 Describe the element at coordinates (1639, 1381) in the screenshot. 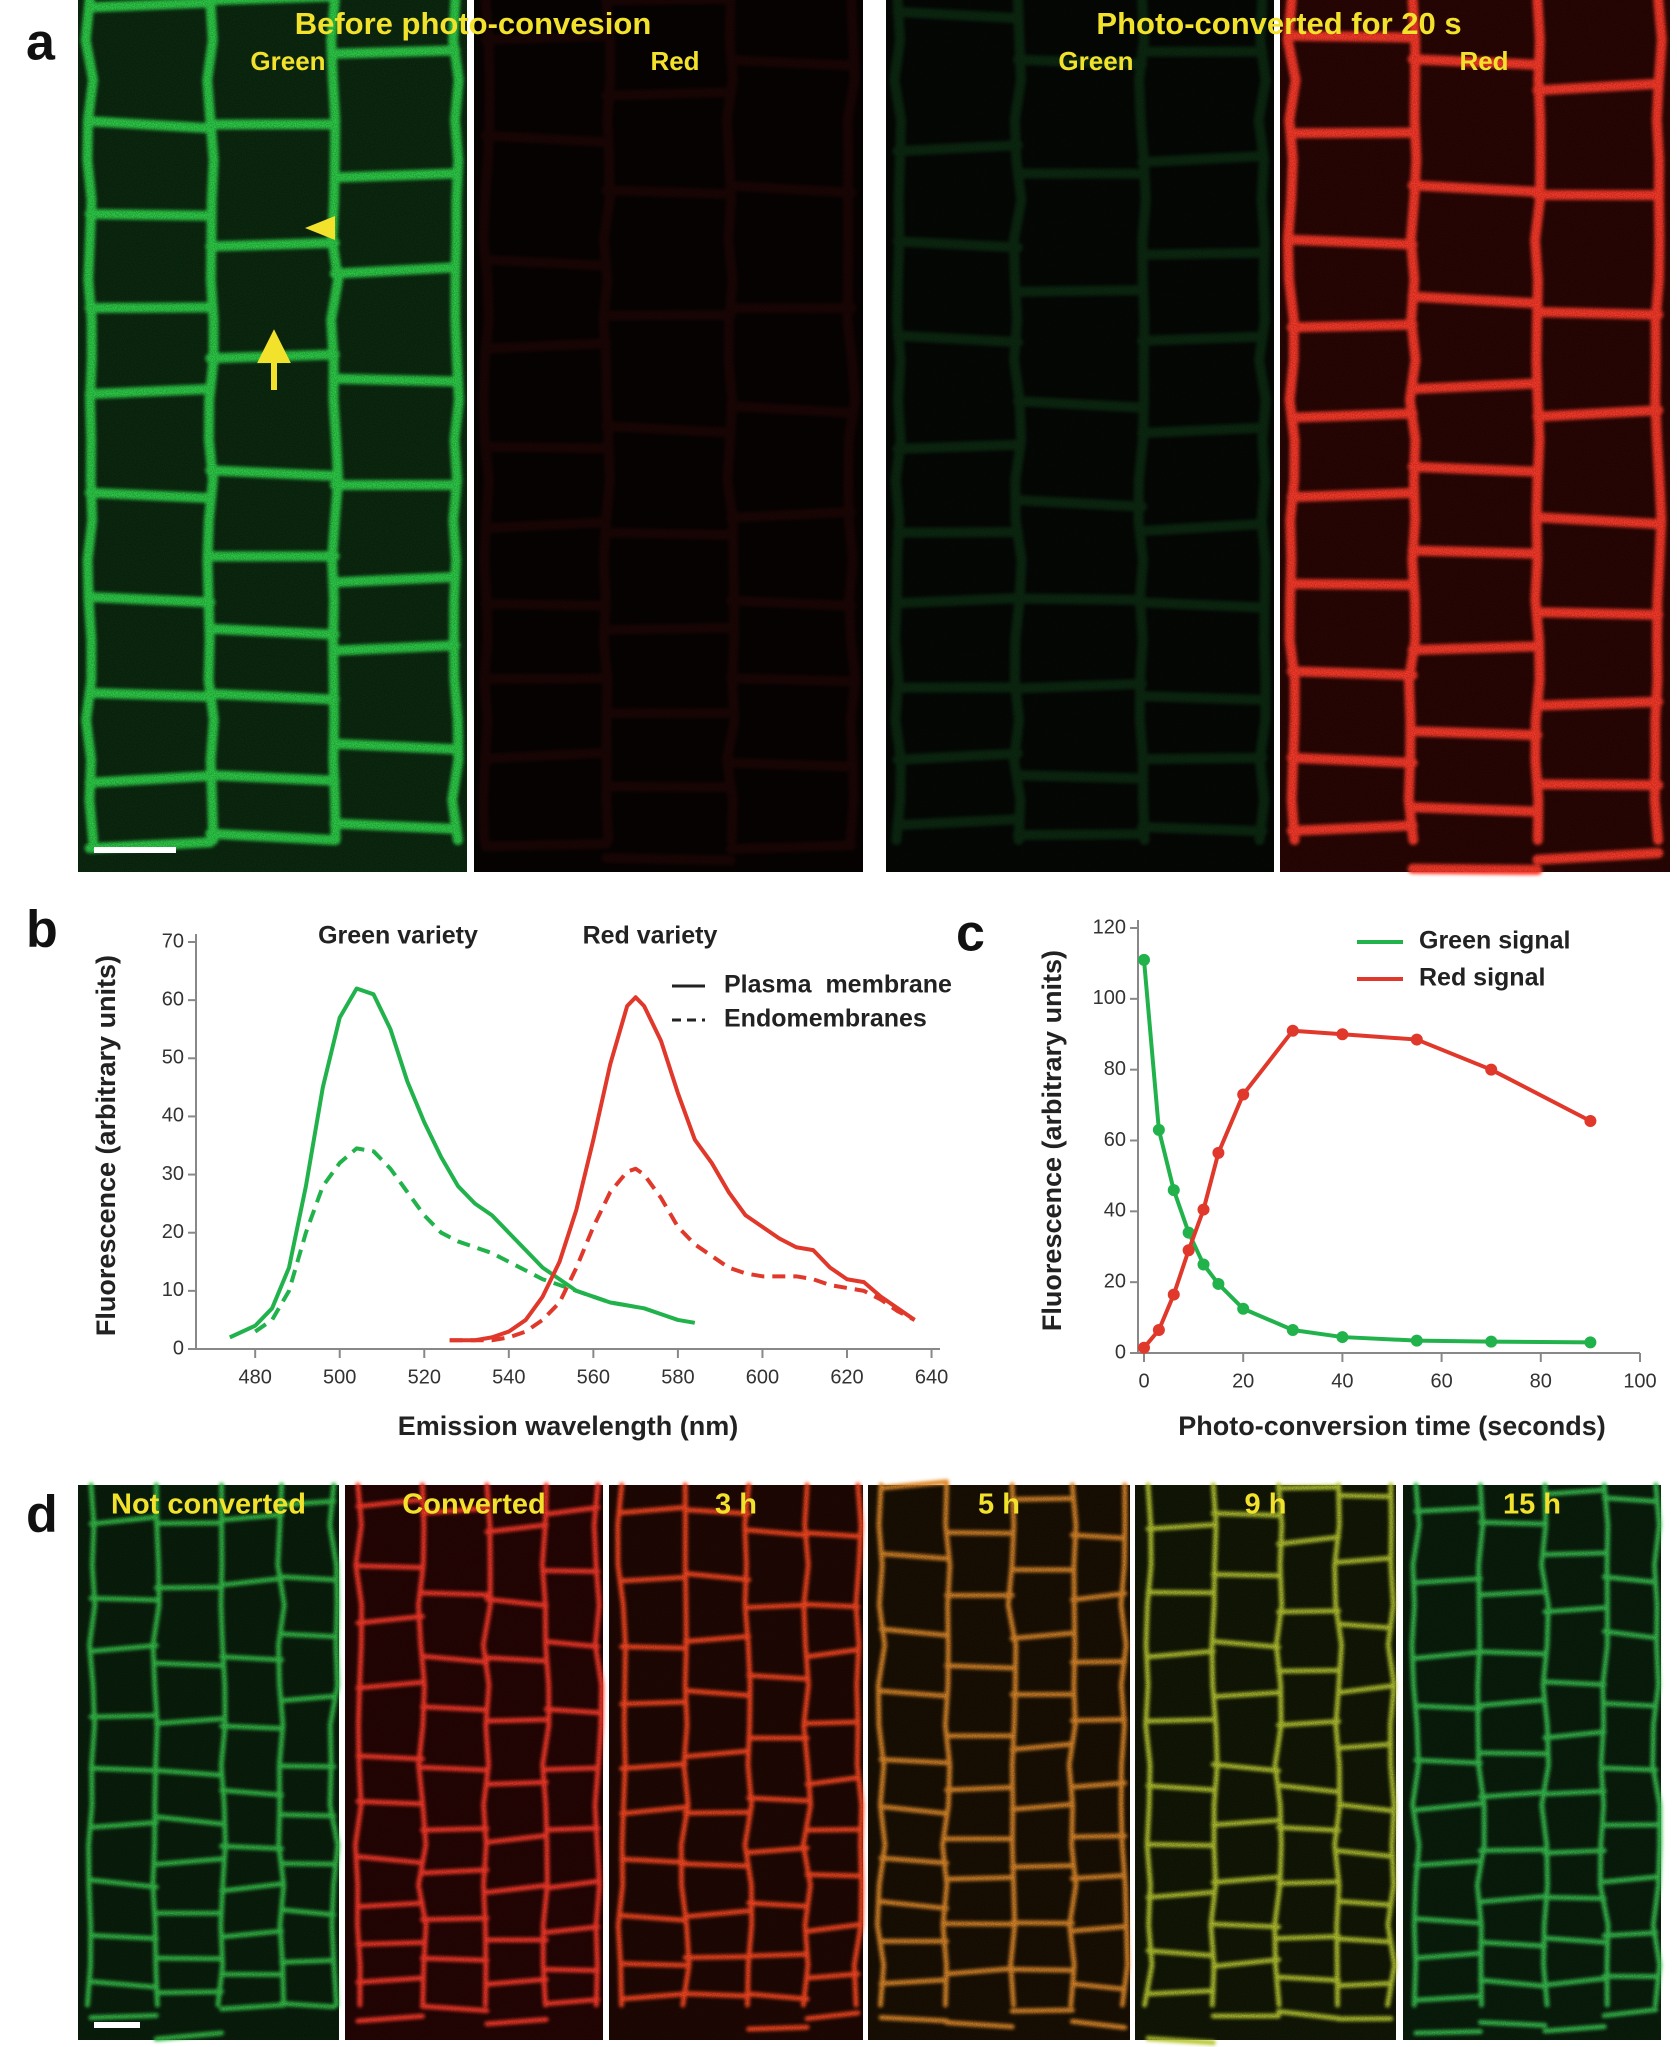

I see `x-tick-label: 100` at that location.